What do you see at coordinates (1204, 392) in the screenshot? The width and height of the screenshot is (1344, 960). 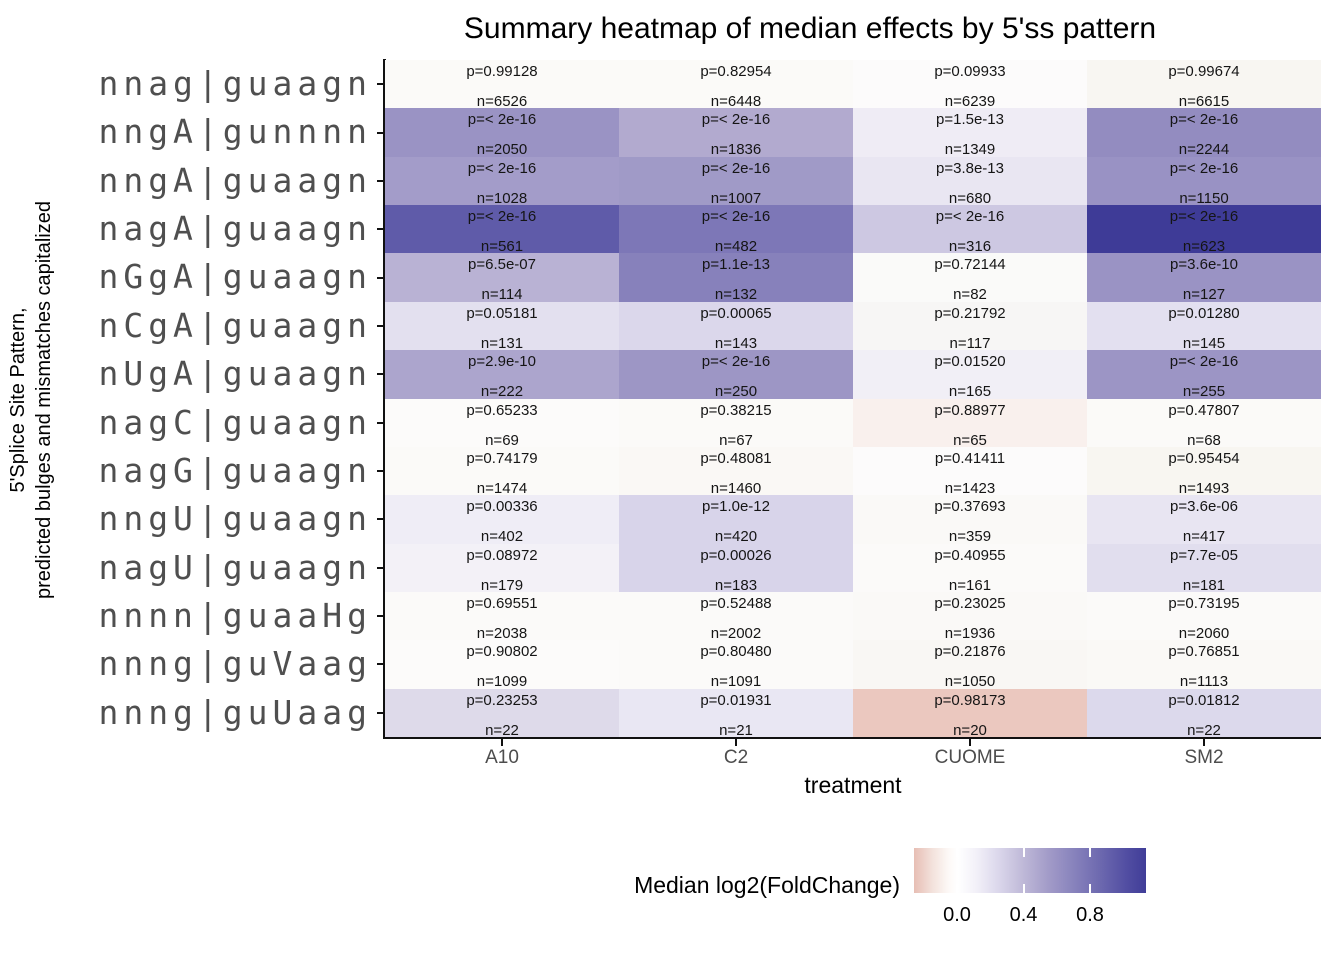 I see `cell-count: n=255` at bounding box center [1204, 392].